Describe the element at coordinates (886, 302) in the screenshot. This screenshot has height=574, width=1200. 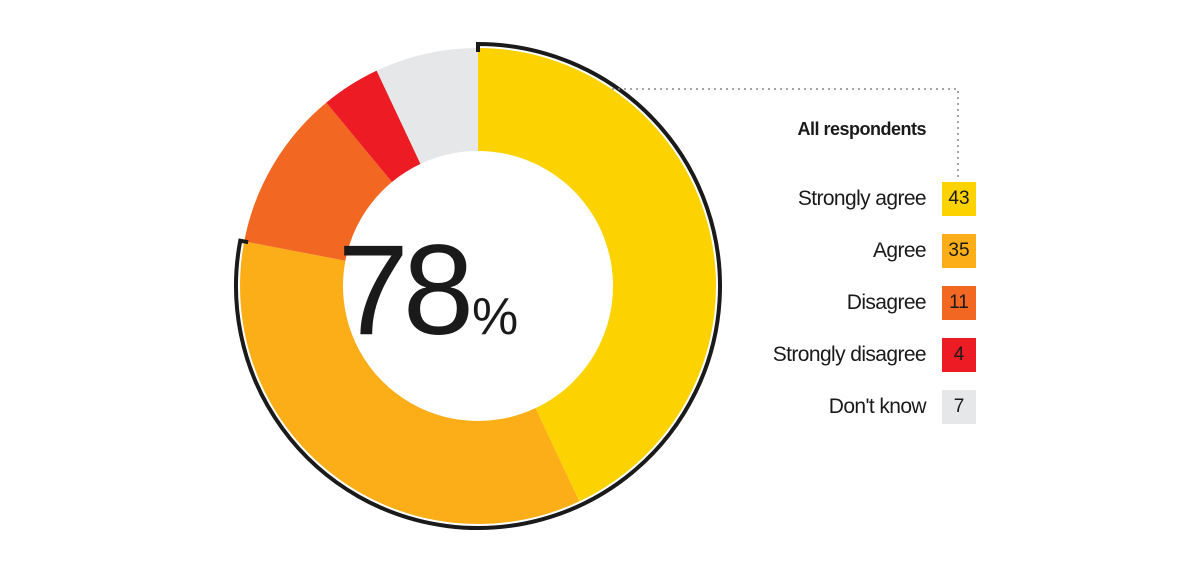
I see `legend-label: Disagree` at that location.